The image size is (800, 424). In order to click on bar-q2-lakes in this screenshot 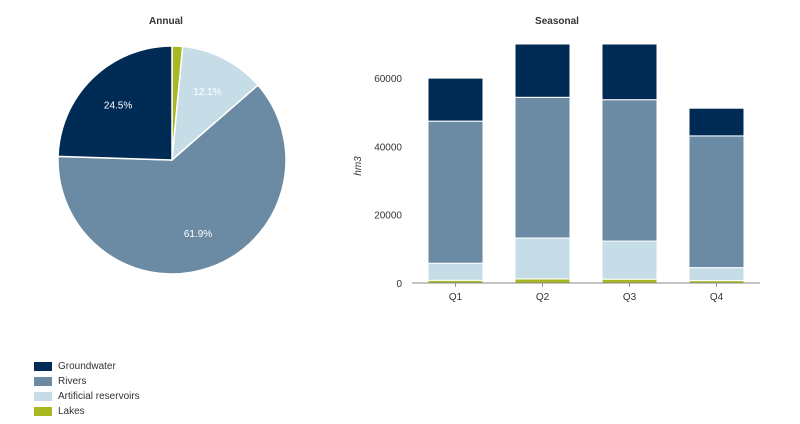, I will do `click(542, 281)`.